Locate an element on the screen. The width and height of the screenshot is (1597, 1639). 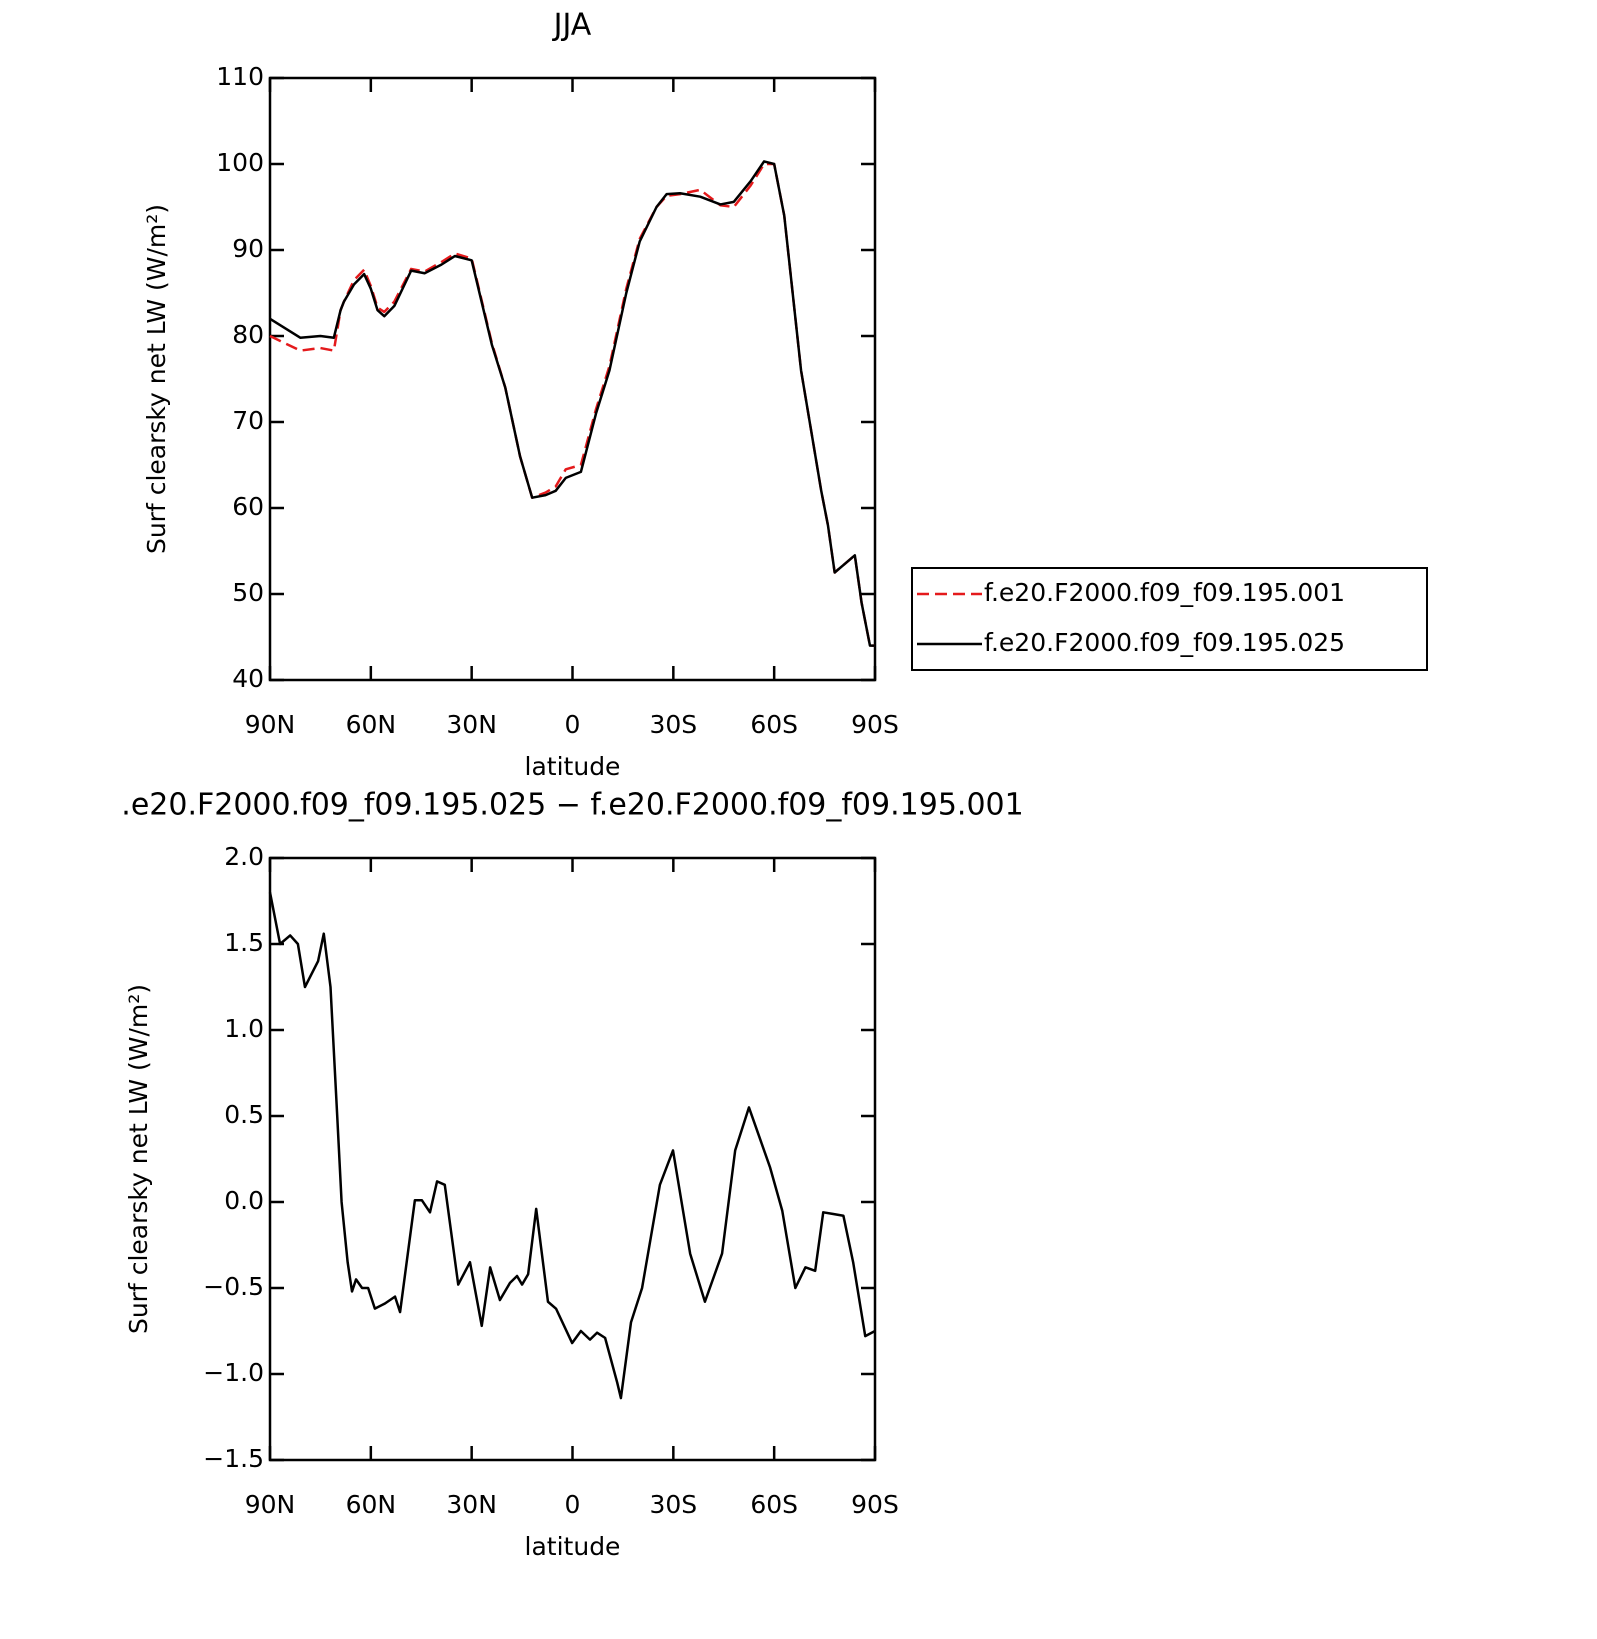
y-tick-label: 0.5 is located at coordinates (244, 1114).